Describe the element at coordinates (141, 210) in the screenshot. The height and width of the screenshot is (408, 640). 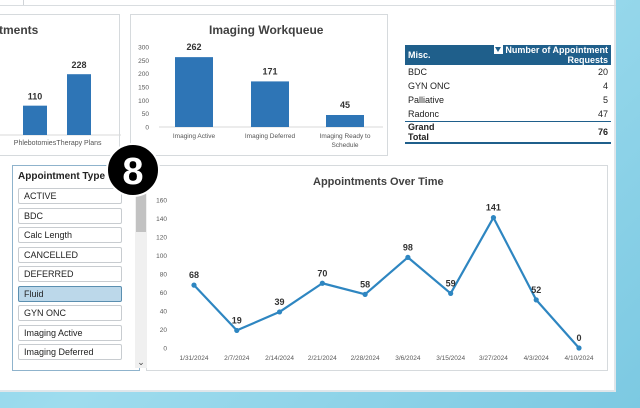
I see `slicer-scroll-thumb` at that location.